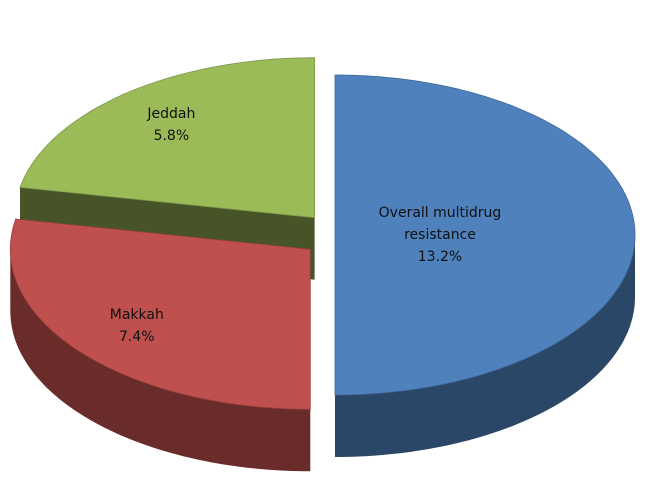  I want to click on slice-value: 7.4%, so click(137, 336).